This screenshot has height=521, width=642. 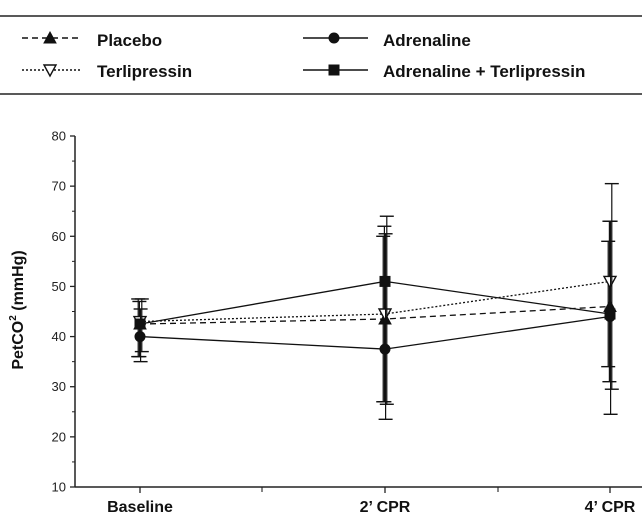 I want to click on y-tick-label: 80, so click(x=59, y=136).